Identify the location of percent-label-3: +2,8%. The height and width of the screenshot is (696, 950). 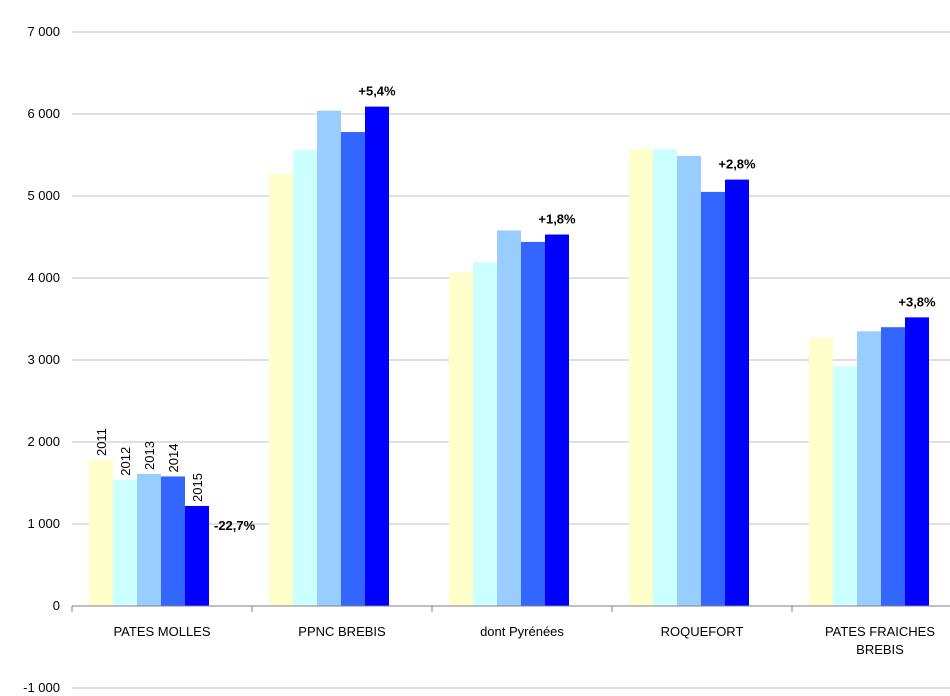
(737, 164).